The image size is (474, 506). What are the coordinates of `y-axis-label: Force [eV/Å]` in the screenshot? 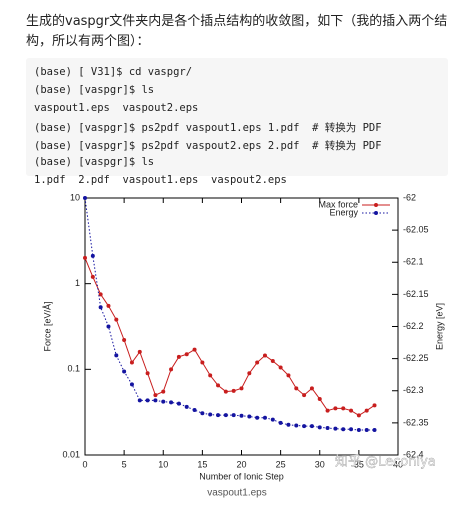 It's located at (47, 326).